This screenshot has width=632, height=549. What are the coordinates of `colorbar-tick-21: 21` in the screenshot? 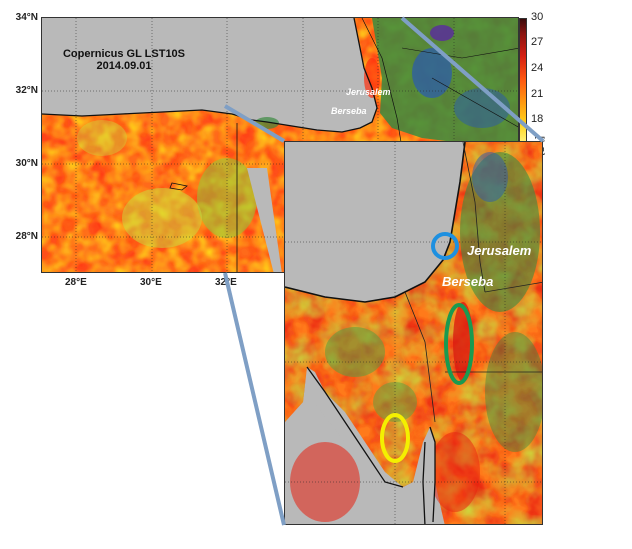 It's located at (537, 94).